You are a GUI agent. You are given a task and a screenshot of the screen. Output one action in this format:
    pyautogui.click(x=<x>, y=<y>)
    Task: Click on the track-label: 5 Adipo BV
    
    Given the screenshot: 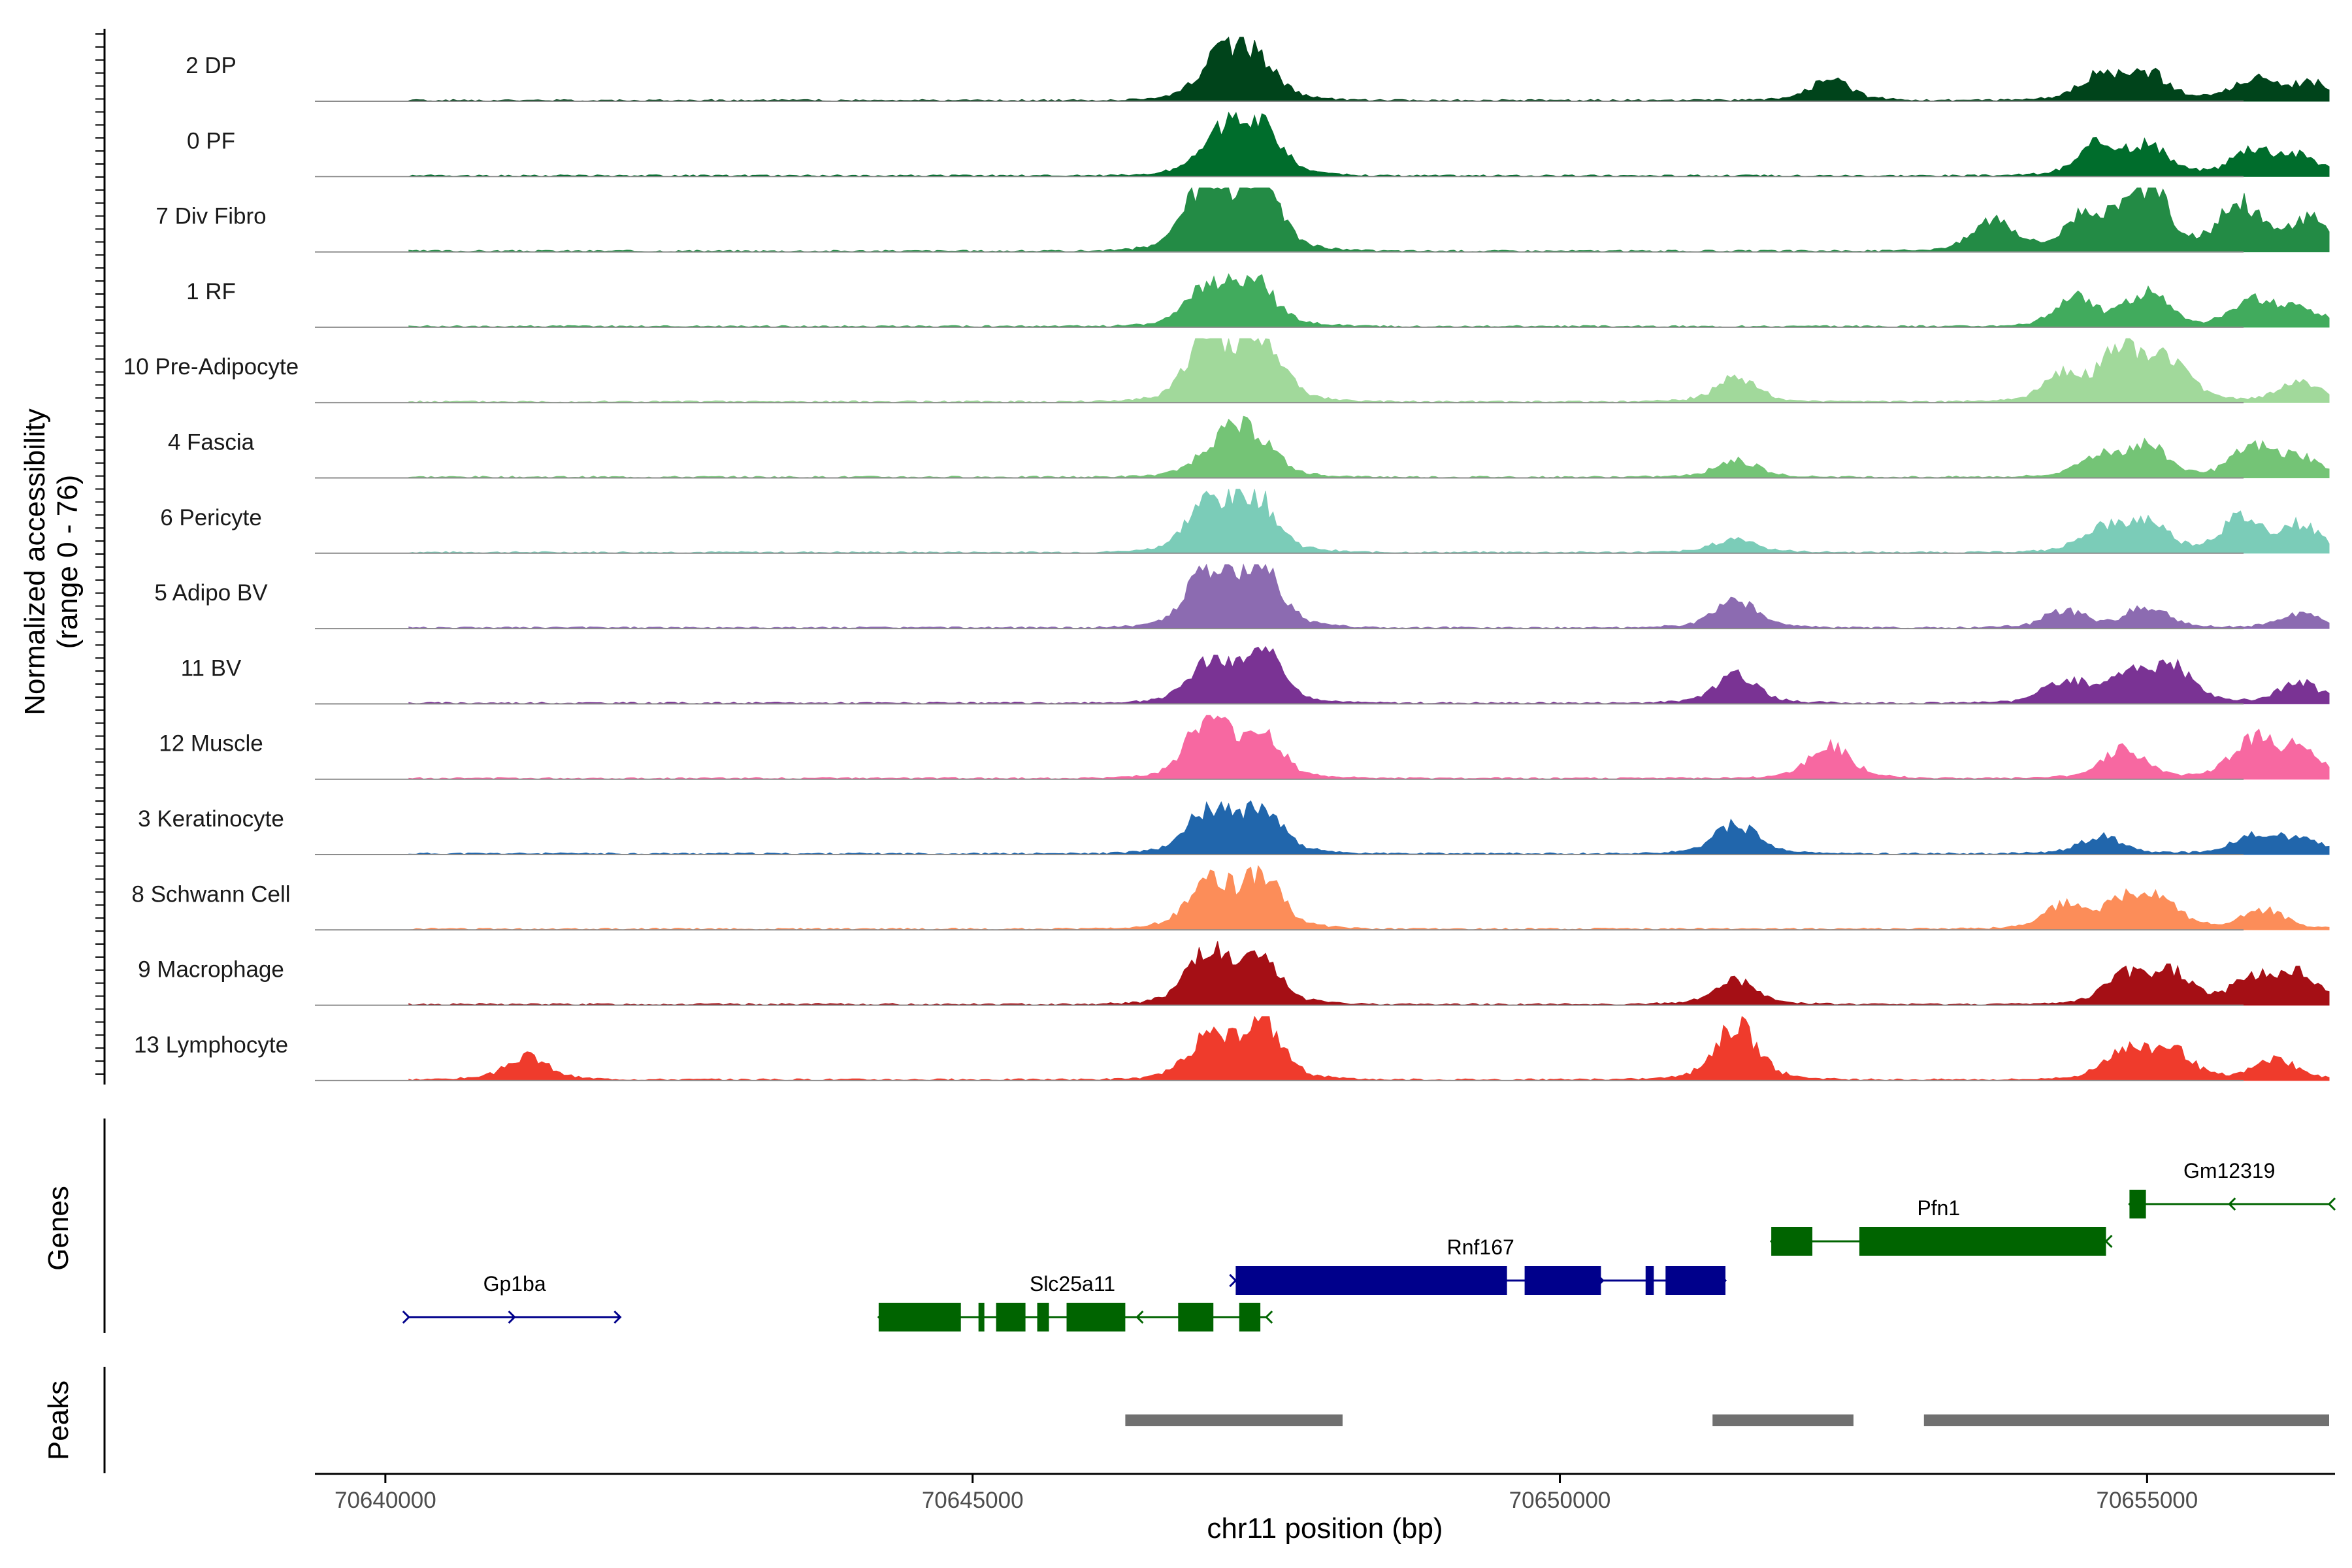 What is the action you would take?
    pyautogui.click(x=211, y=593)
    